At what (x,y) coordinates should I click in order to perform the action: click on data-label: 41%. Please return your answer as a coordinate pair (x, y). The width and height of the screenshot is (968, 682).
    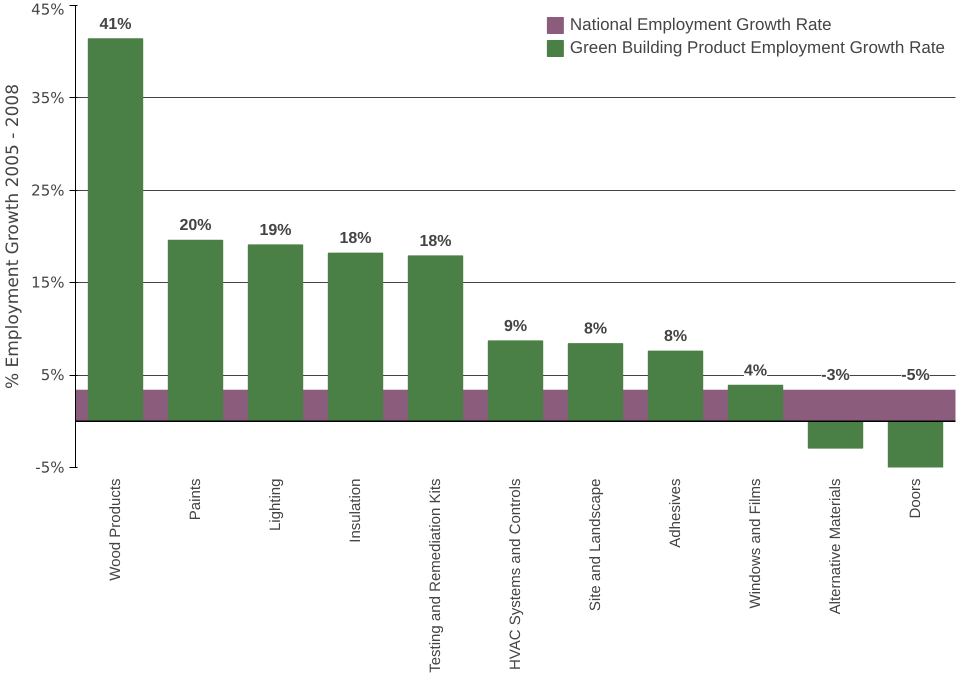
    Looking at the image, I should click on (115, 24).